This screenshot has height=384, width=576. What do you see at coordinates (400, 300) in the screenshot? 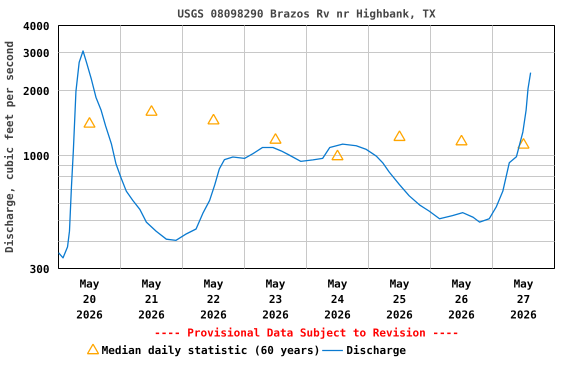
I see `x-tick-label: May 25 2026` at bounding box center [400, 300].